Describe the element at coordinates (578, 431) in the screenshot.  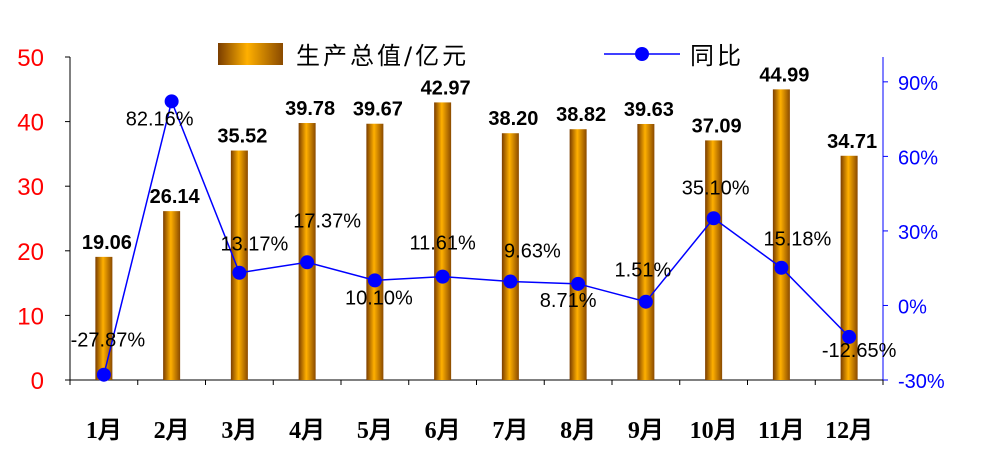
I see `x-tick-label: 8月` at that location.